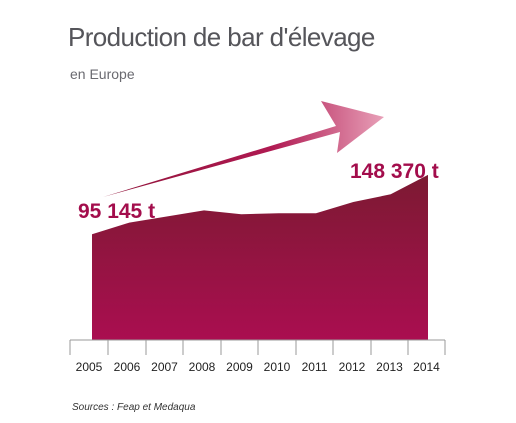  What do you see at coordinates (315, 367) in the screenshot?
I see `x-tick-label-2011: 2011` at bounding box center [315, 367].